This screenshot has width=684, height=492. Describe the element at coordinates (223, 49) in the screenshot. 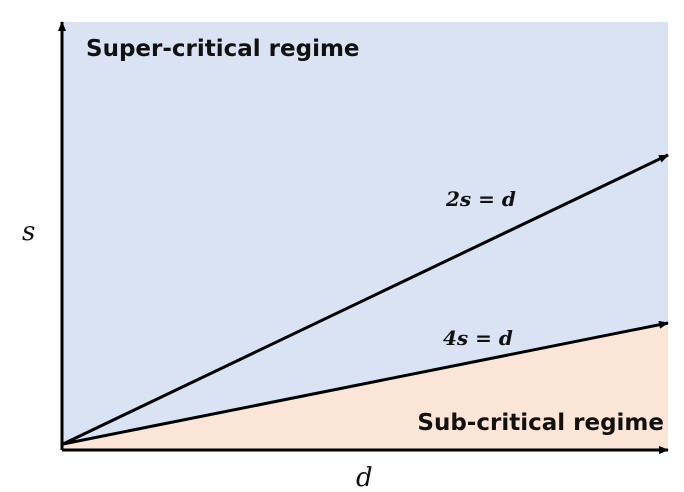

I see `super-critical-label: Super-critical regime` at that location.